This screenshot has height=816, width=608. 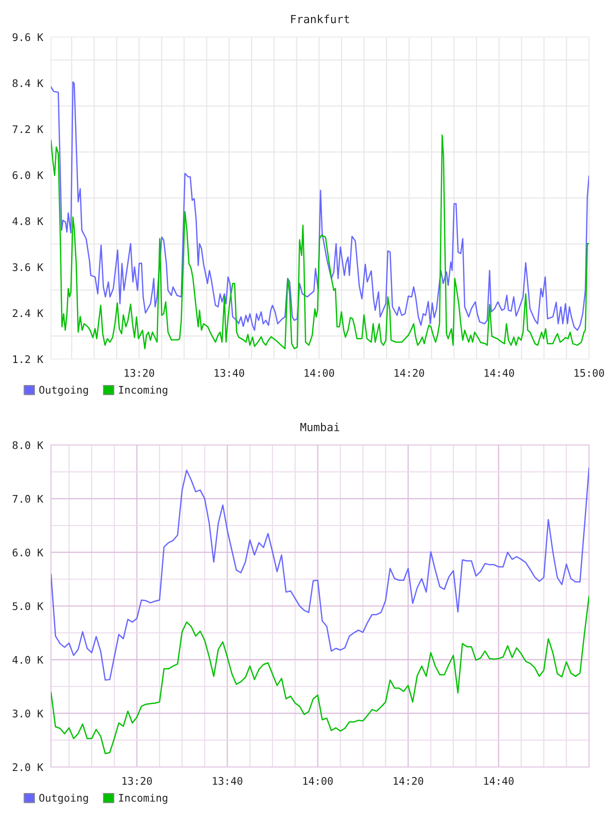 What do you see at coordinates (28, 83) in the screenshot?
I see `y-tick-label: 8.4 K` at bounding box center [28, 83].